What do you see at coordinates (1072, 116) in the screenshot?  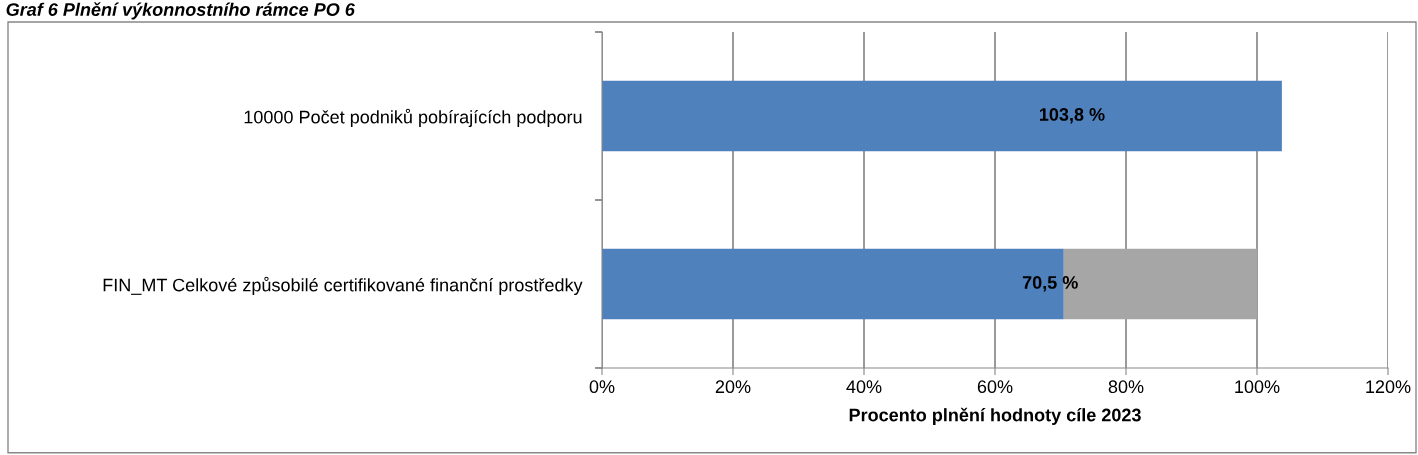 I see `data-label: 103,8 %` at bounding box center [1072, 116].